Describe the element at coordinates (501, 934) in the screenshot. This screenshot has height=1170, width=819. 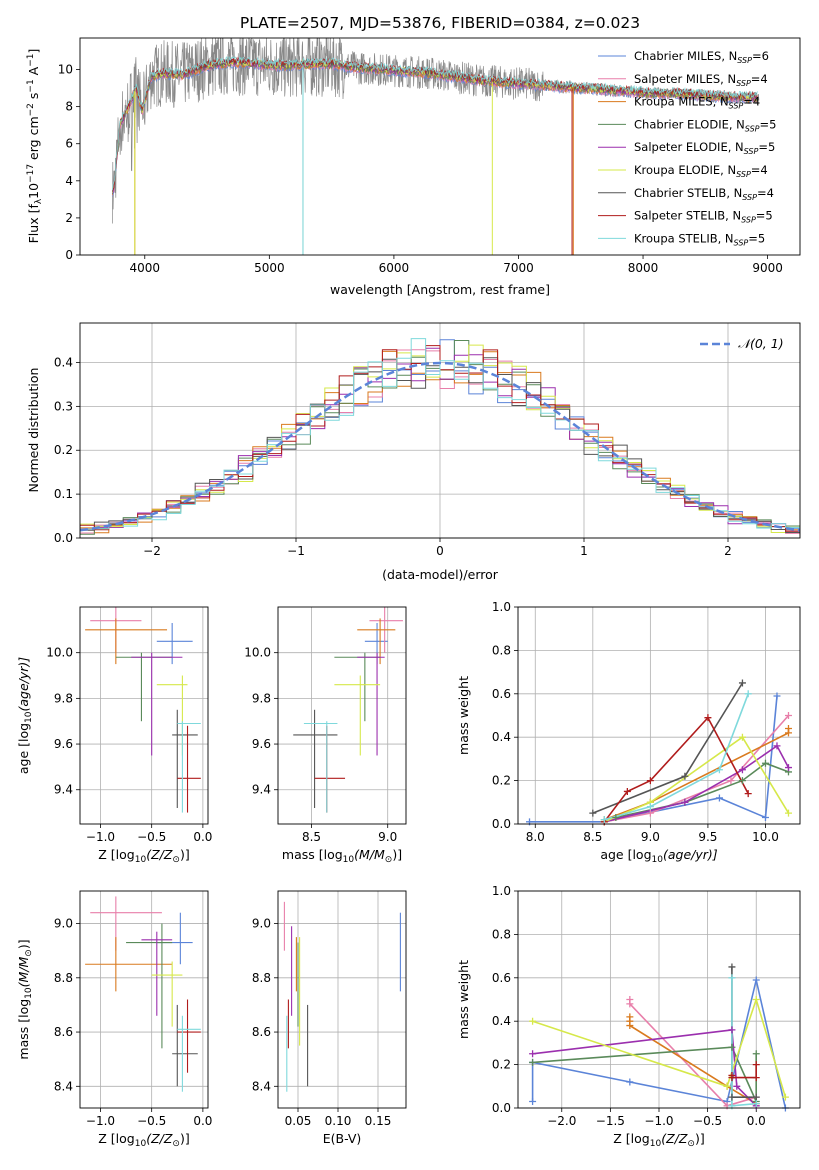
I see `weight-z-ytick-label: 0.8` at that location.